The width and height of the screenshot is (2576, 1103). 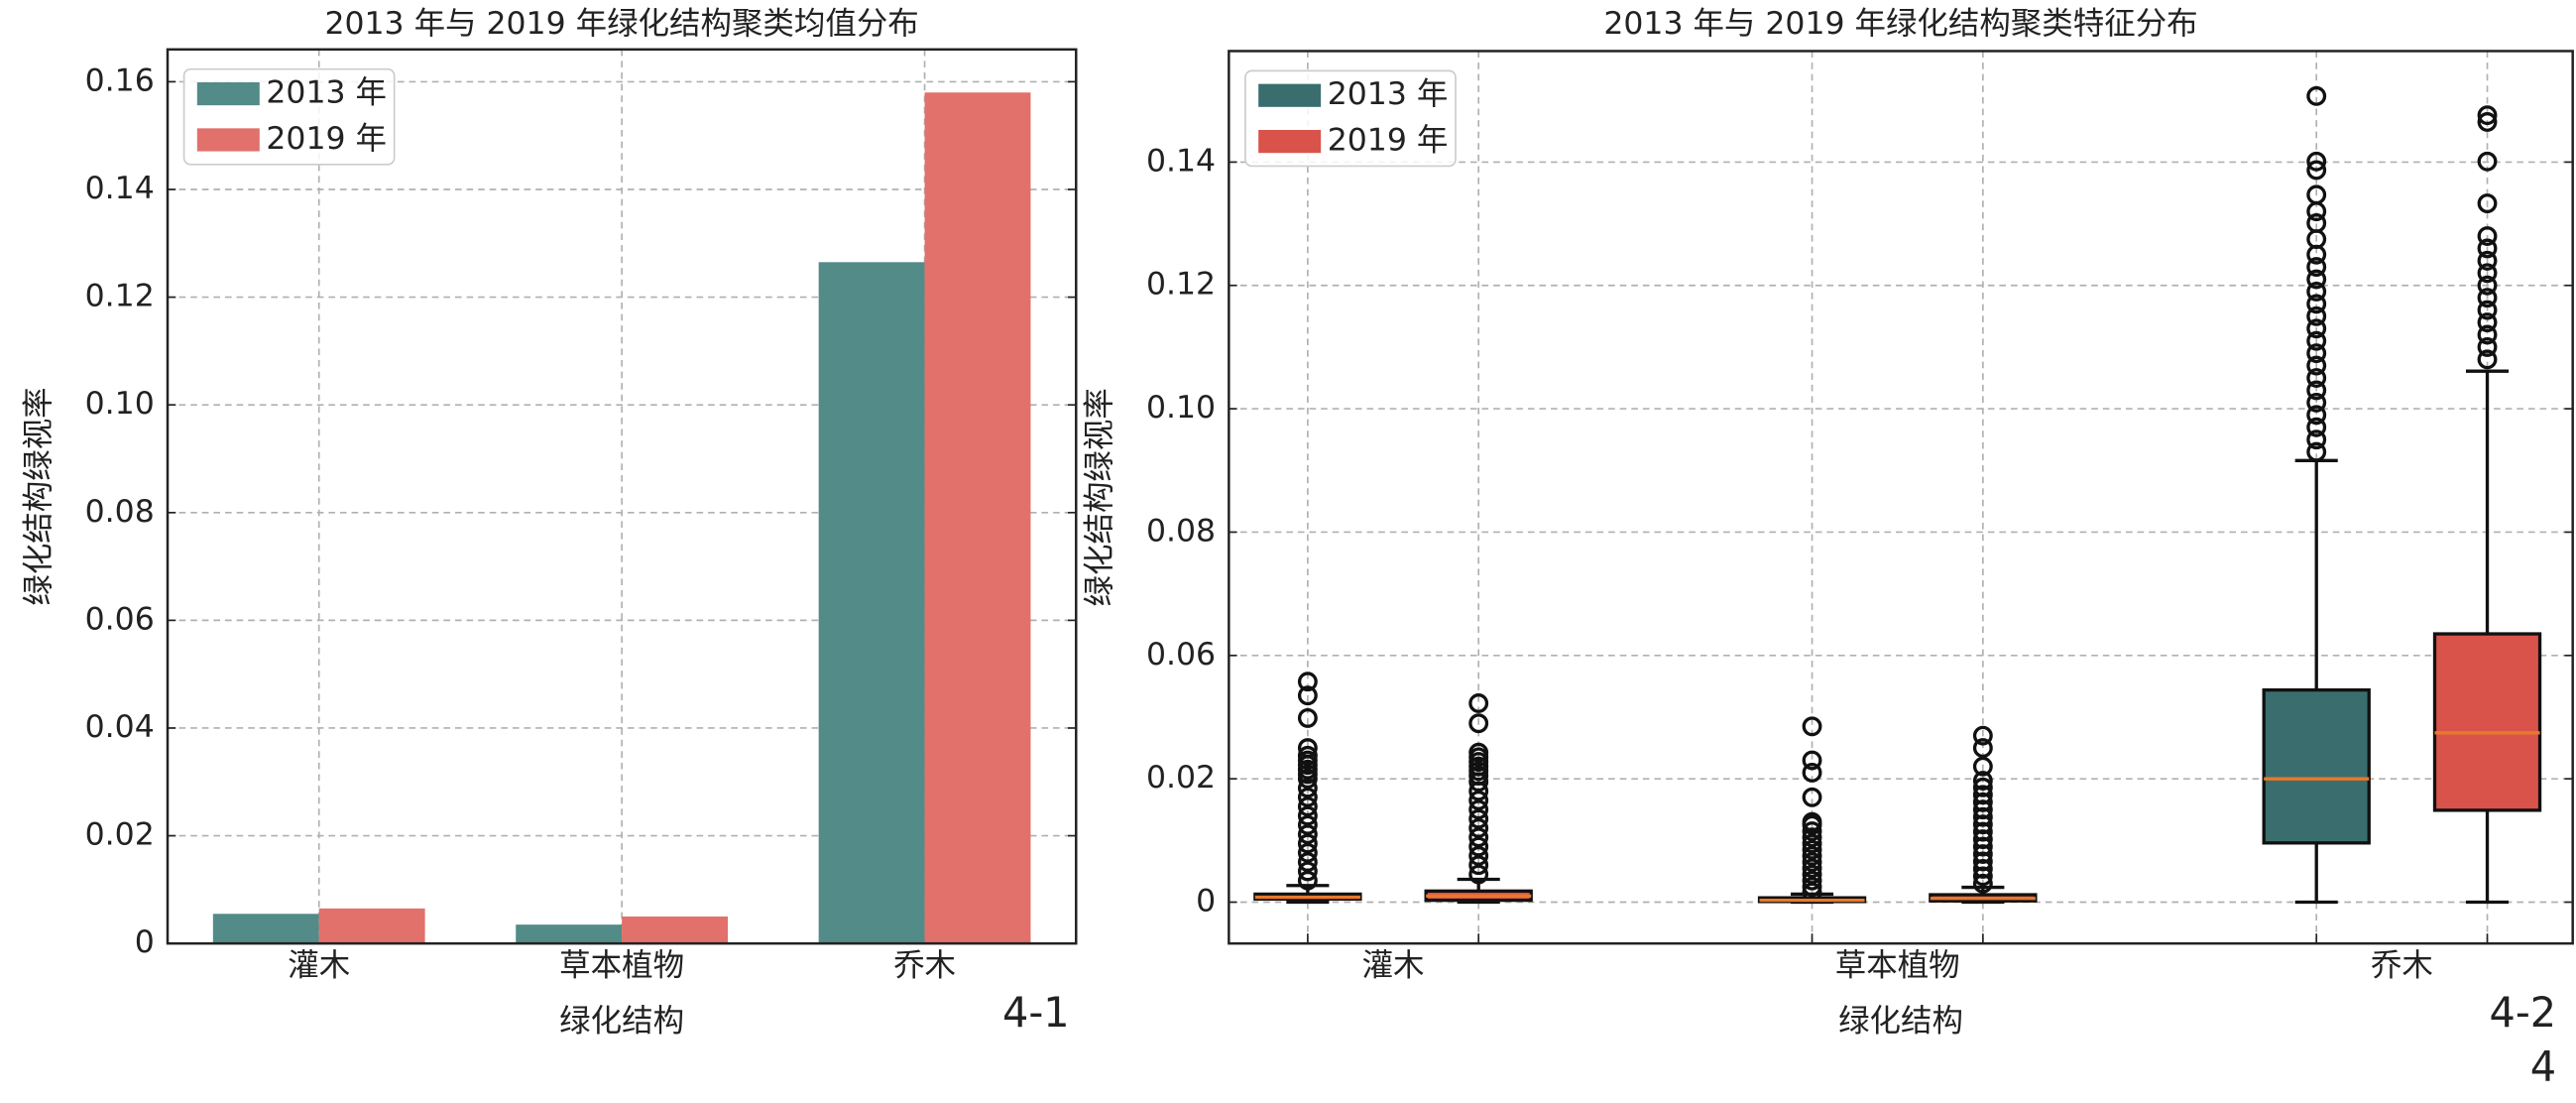 What do you see at coordinates (1181, 285) in the screenshot?
I see `y-tick-label: 0.12` at bounding box center [1181, 285].